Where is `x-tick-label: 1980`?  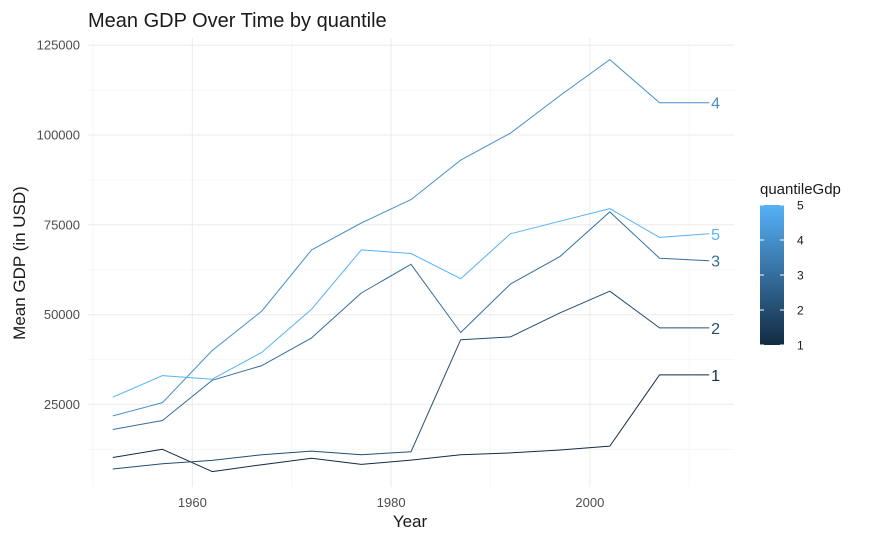
x-tick-label: 1980 is located at coordinates (391, 502).